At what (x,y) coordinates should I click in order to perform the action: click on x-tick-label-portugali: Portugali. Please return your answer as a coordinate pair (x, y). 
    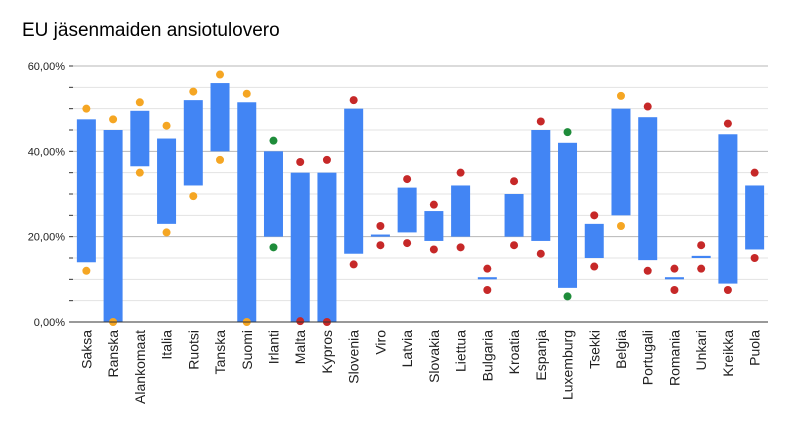
    Looking at the image, I should click on (648, 357).